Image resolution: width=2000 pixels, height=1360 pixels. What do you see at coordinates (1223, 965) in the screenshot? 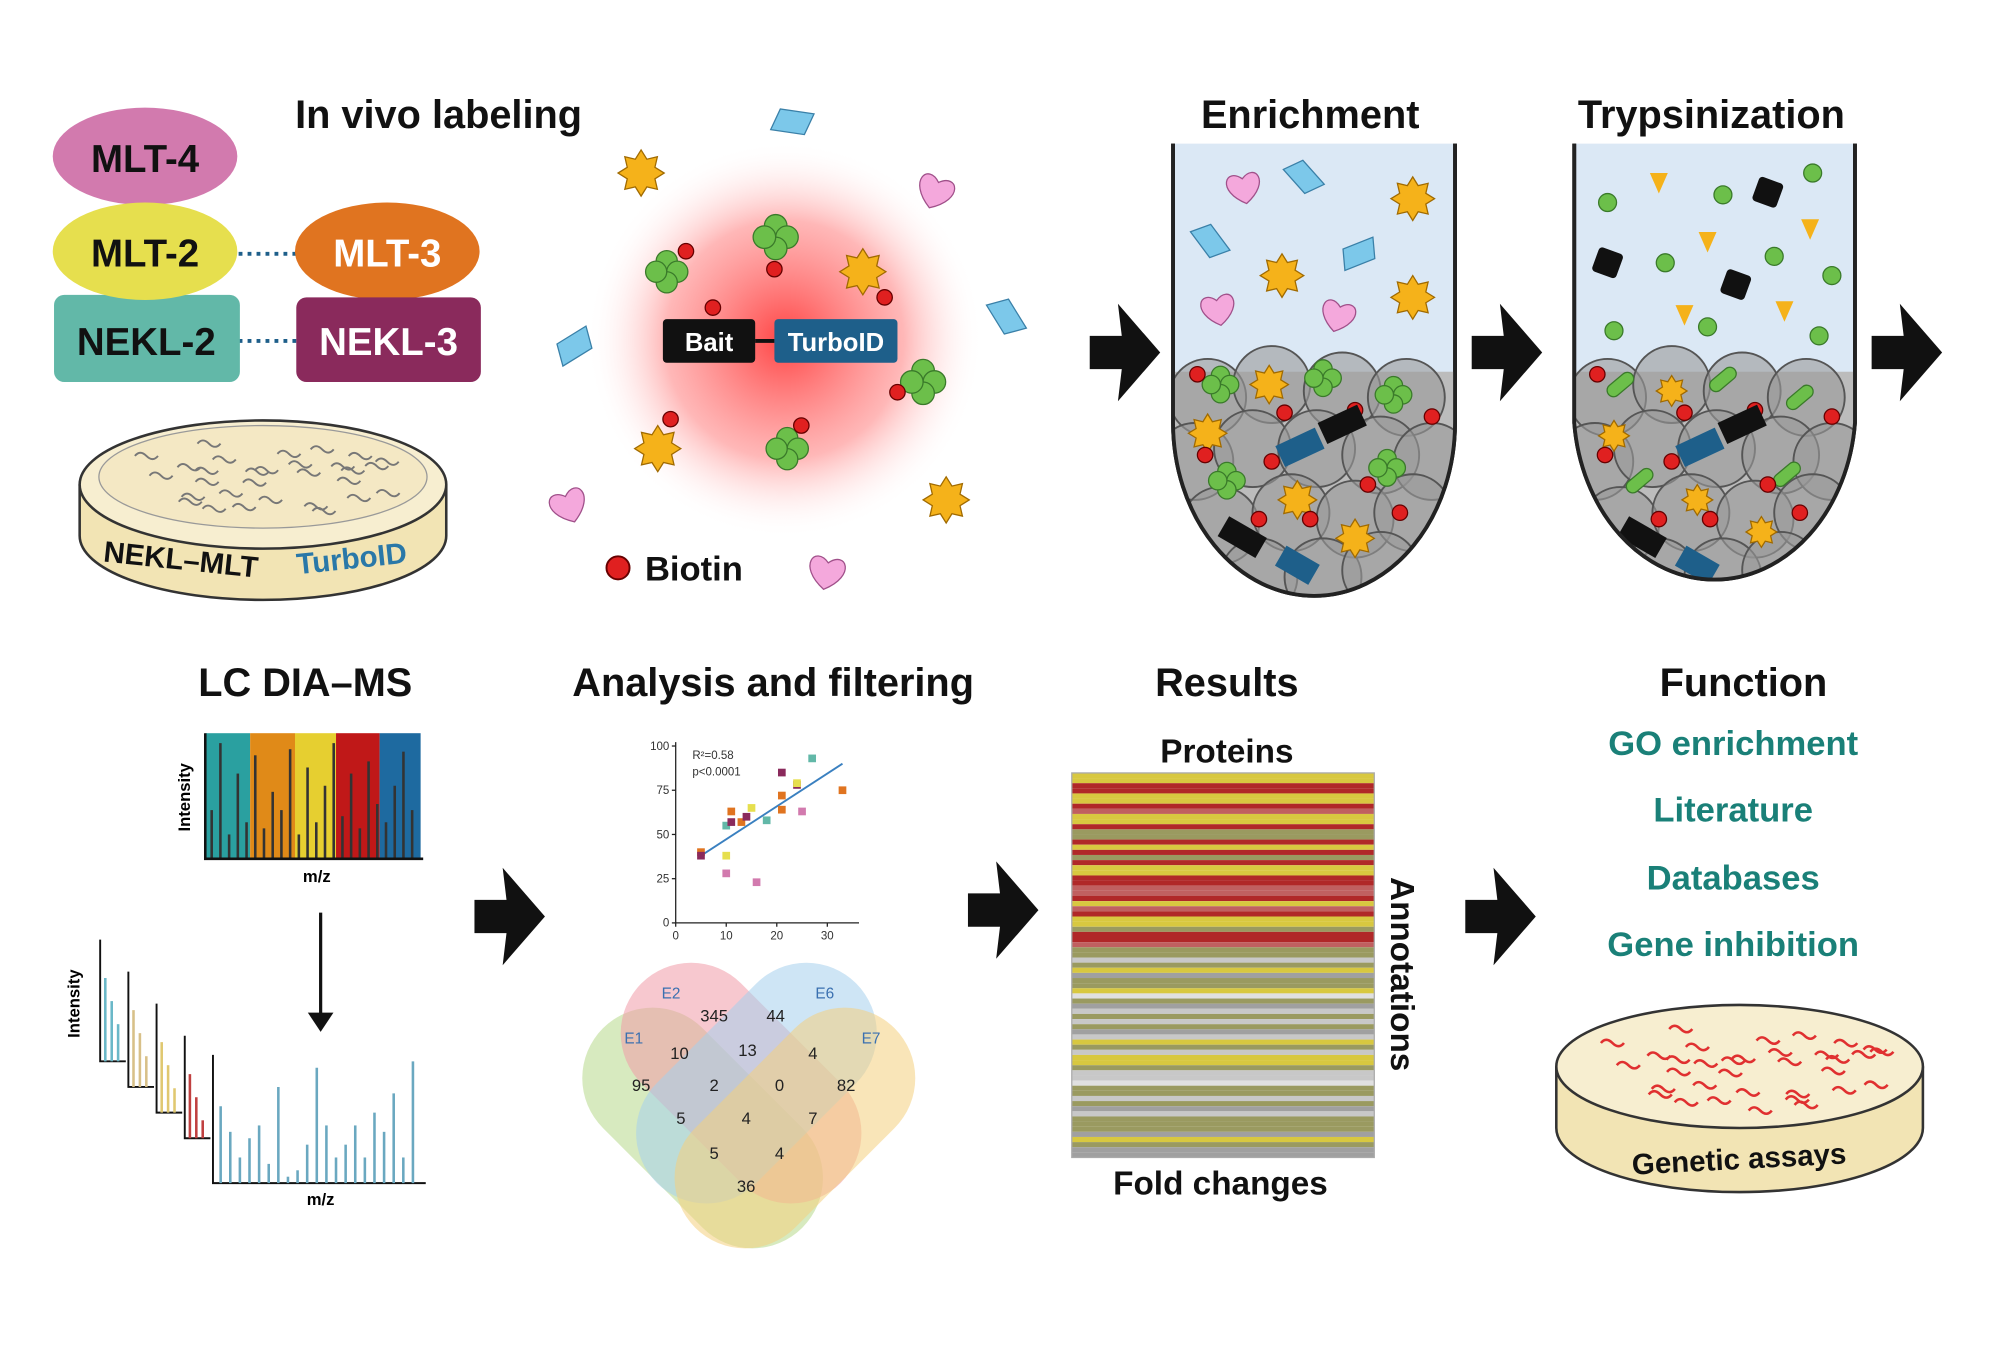
I see `results-heatmap` at bounding box center [1223, 965].